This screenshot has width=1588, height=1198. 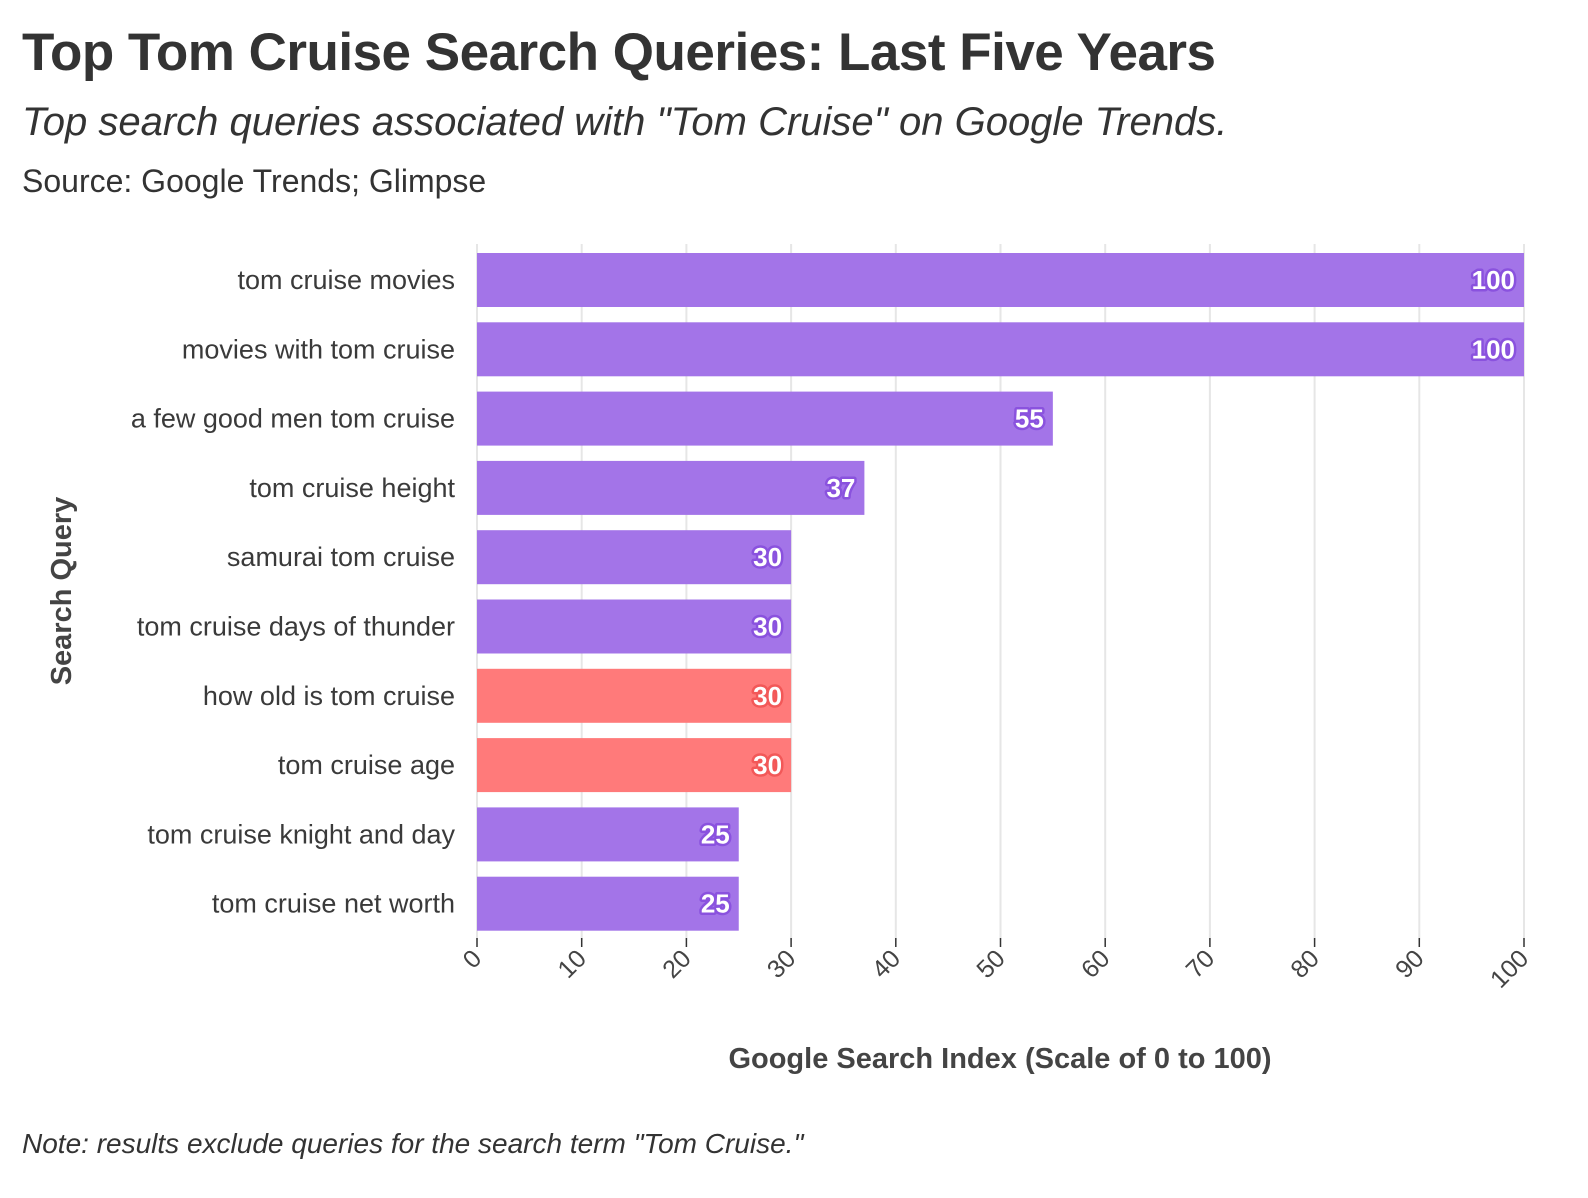 What do you see at coordinates (366, 765) in the screenshot?
I see `y-category-label: tom cruise age` at bounding box center [366, 765].